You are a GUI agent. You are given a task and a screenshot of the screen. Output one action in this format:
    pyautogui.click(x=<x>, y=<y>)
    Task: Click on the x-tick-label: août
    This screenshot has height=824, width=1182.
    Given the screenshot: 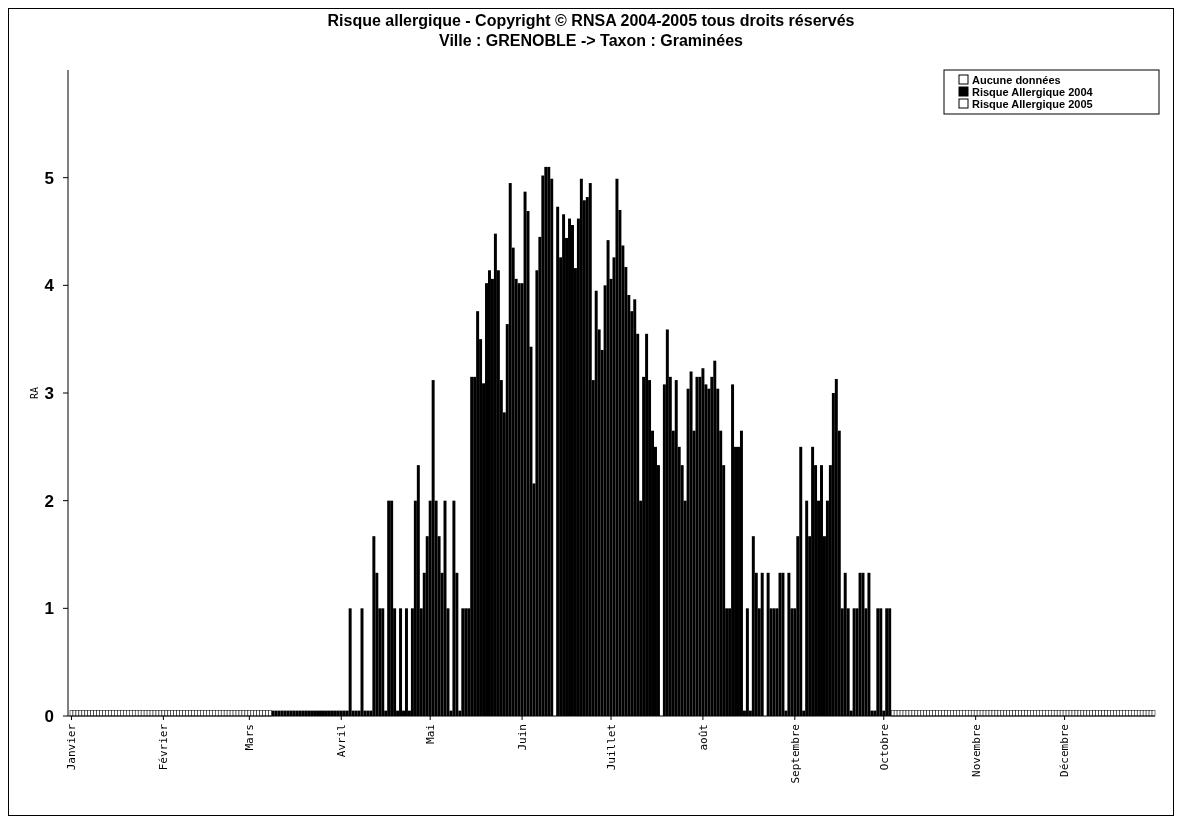 What is the action you would take?
    pyautogui.click(x=703, y=737)
    